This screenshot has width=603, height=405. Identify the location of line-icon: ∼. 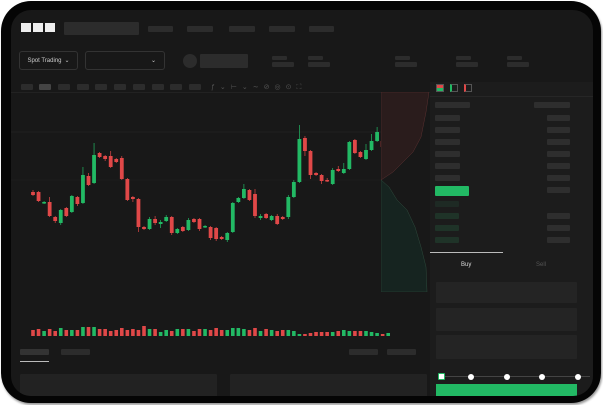
(258, 87).